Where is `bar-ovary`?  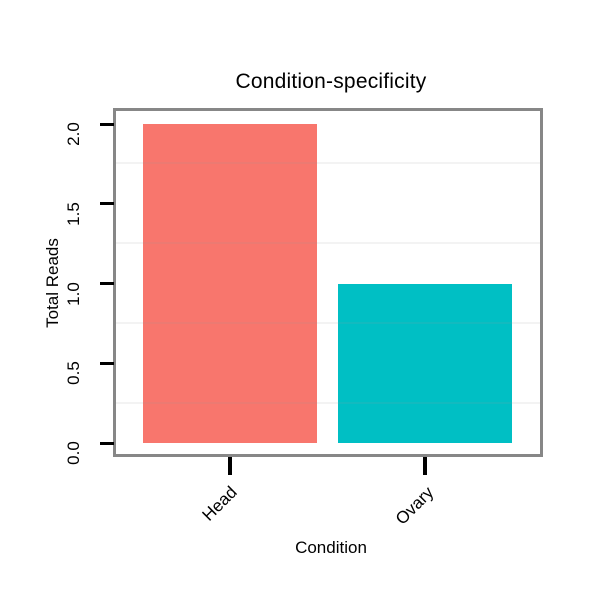
bar-ovary is located at coordinates (425, 363).